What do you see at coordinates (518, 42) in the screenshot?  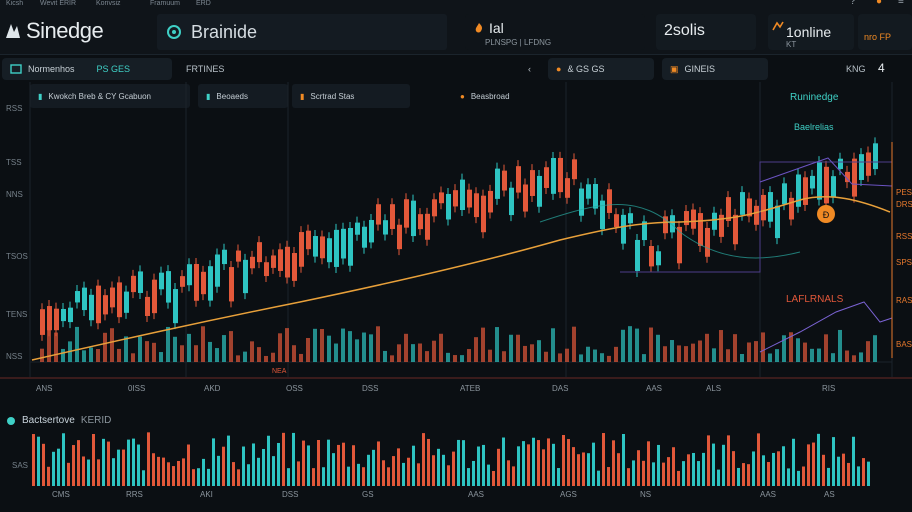 I see `stat-sub: PLNSPG | LFDNG` at bounding box center [518, 42].